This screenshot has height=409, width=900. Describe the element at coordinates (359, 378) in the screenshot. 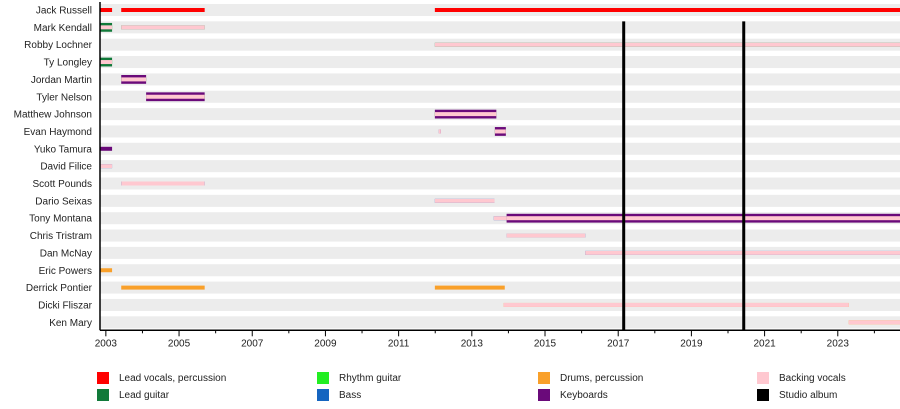

I see `legend-item-rhythm: Rhythm guitar` at that location.